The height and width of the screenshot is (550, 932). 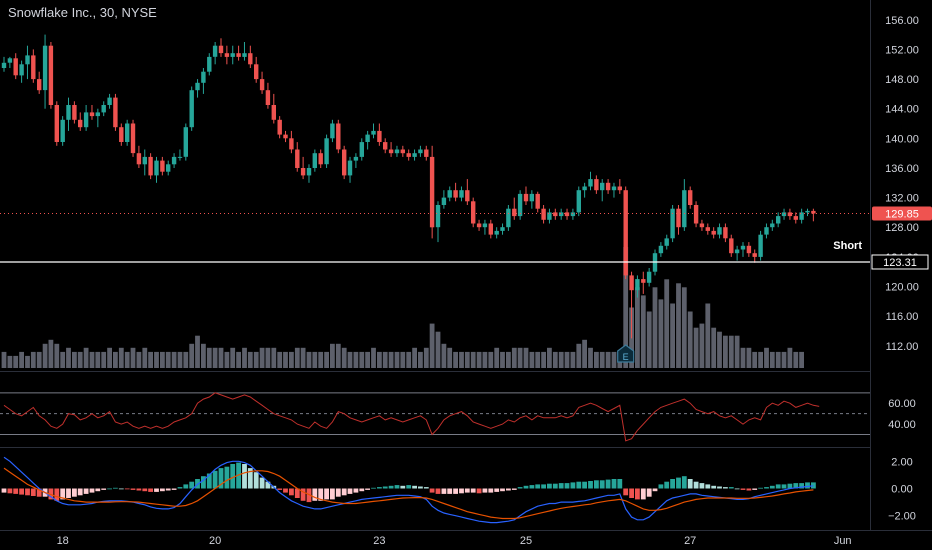 What do you see at coordinates (82, 12) in the screenshot?
I see `chart-title: Snowflake Inc., 30, NYSE` at bounding box center [82, 12].